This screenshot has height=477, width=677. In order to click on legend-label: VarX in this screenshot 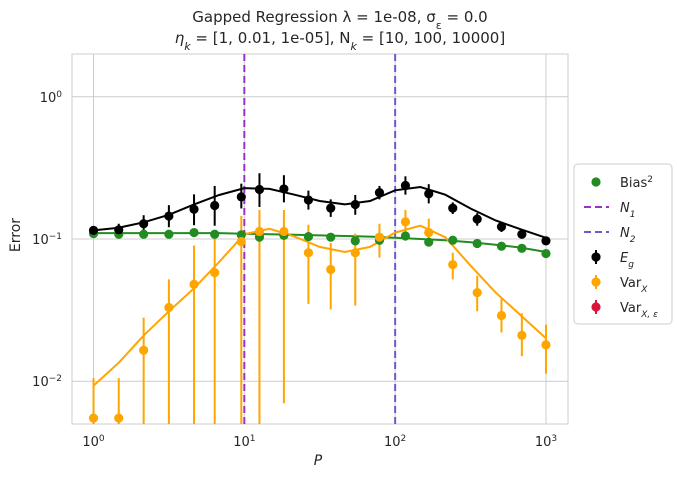, I will do `click(634, 285)`.